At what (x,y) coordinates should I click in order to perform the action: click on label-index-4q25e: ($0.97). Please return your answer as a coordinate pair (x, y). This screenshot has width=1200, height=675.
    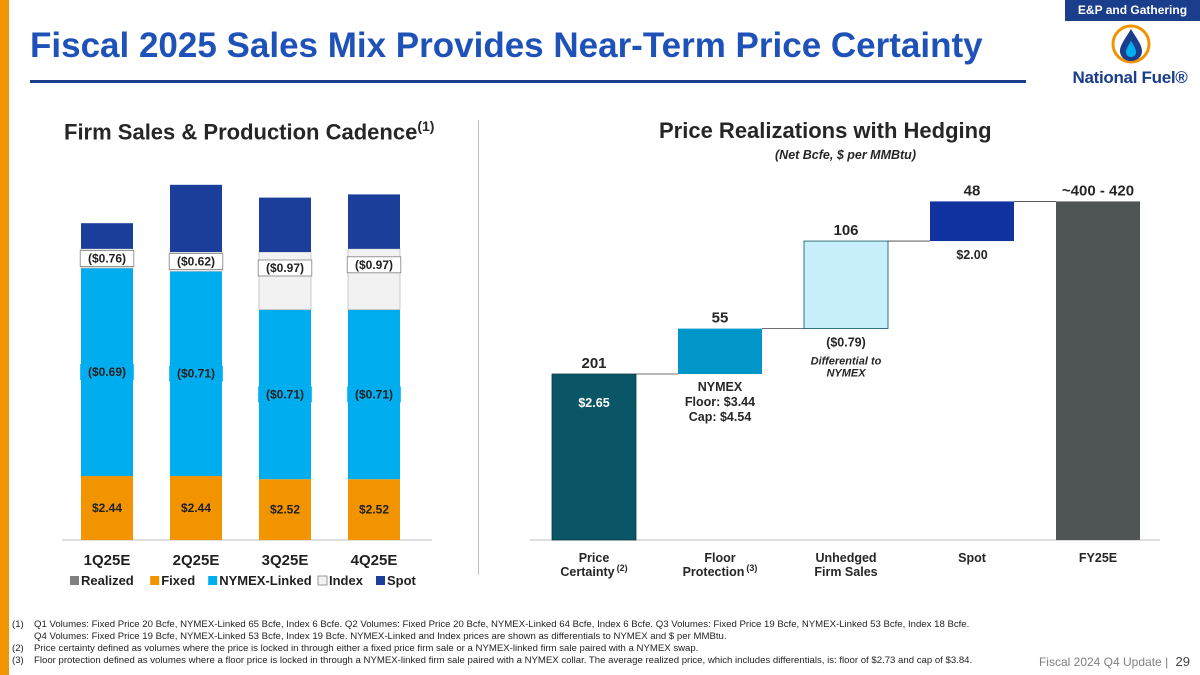
    Looking at the image, I should click on (374, 265).